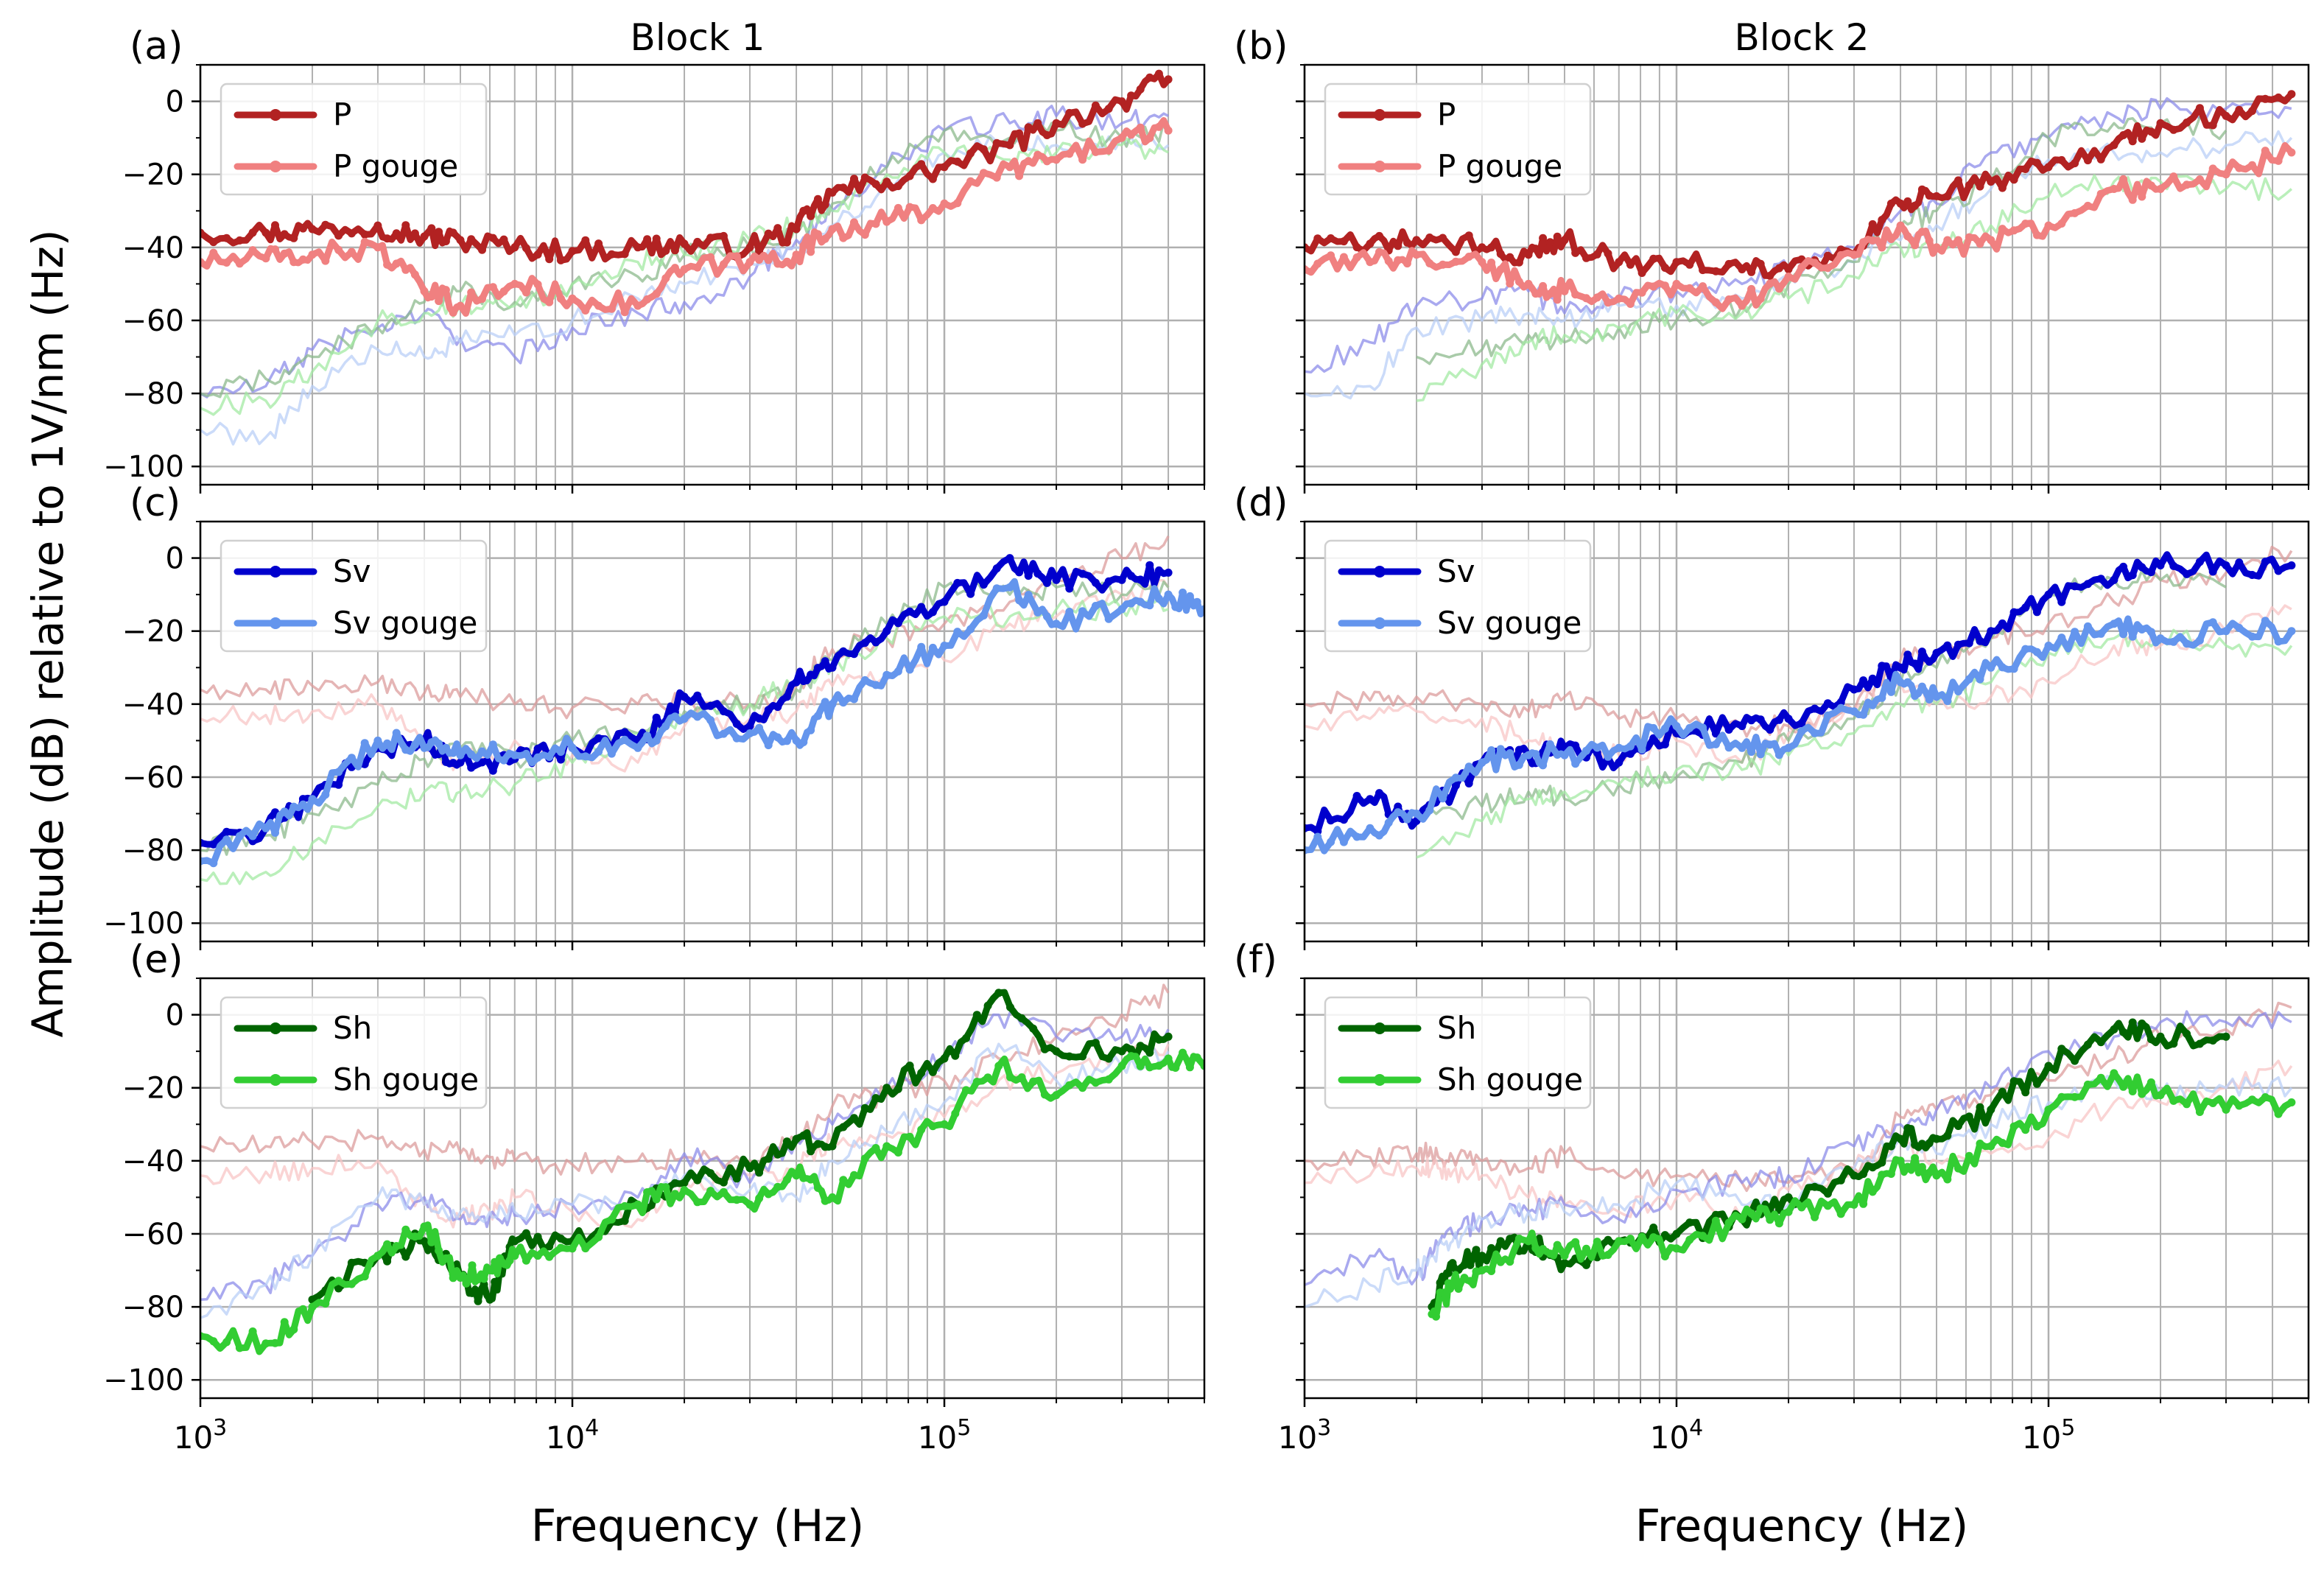 The image size is (2324, 1572). I want to click on legend: P P gouge, so click(1458, 139).